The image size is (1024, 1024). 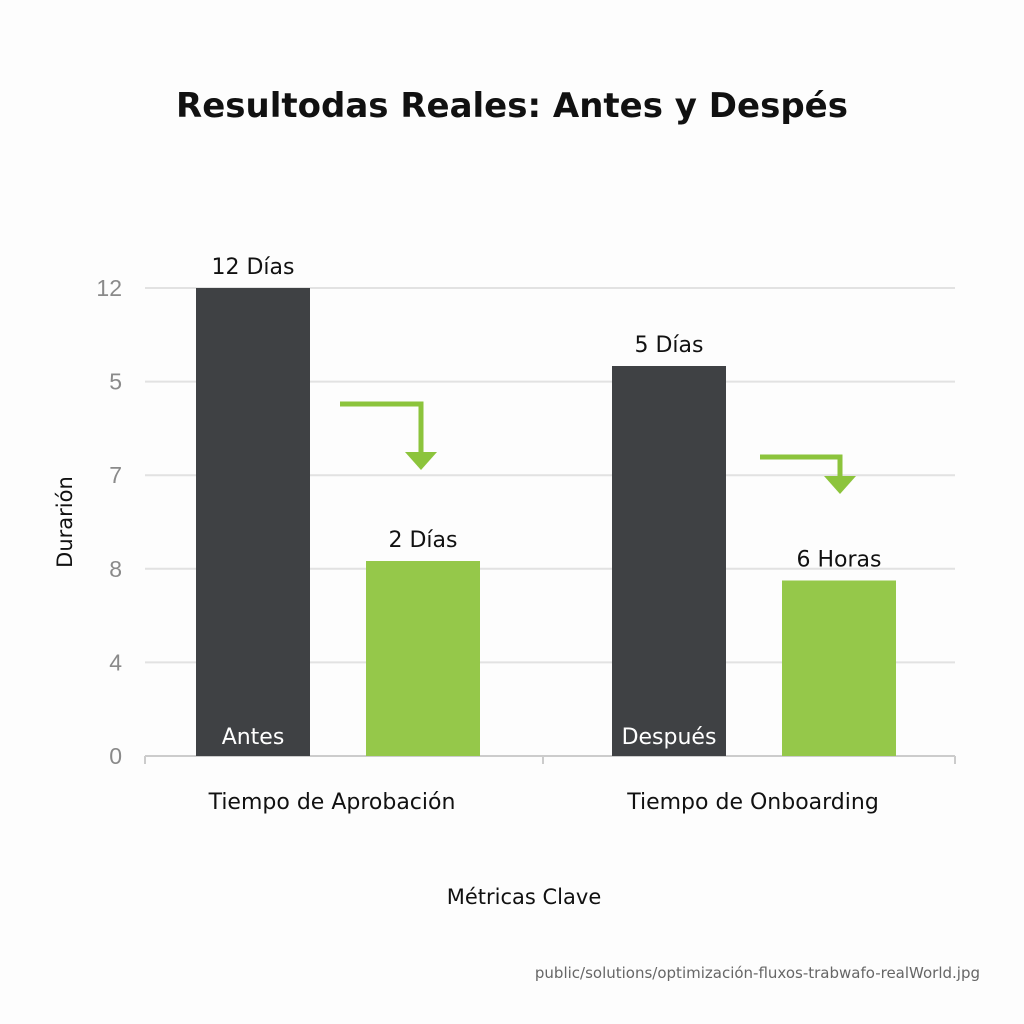 What do you see at coordinates (65, 522) in the screenshot?
I see `y-axis-title: Durarión` at bounding box center [65, 522].